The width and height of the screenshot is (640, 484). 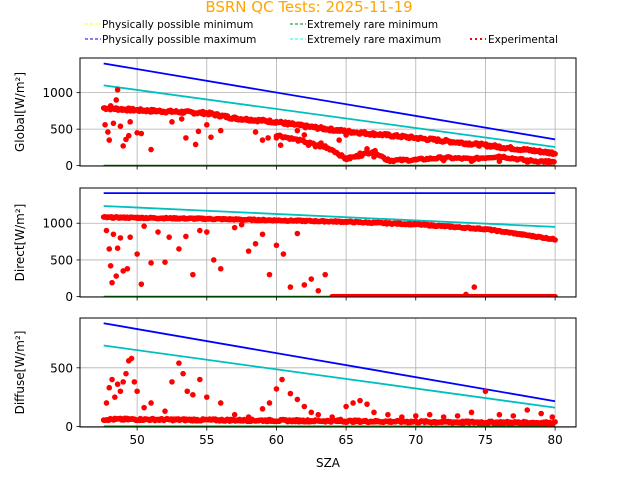 I want to click on legend-entry: Experimental, so click(x=514, y=40).